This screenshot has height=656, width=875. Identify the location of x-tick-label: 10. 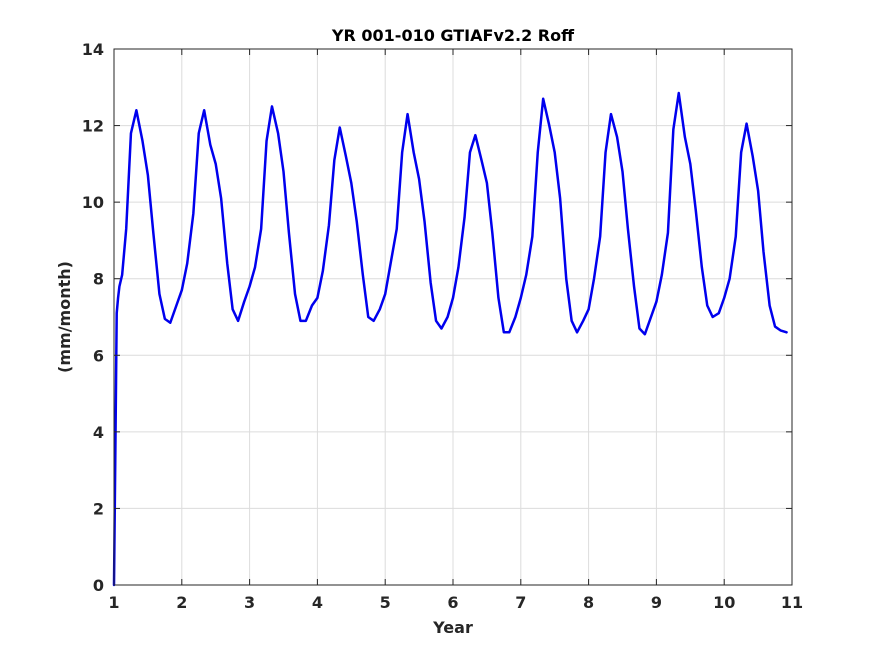
(724, 602).